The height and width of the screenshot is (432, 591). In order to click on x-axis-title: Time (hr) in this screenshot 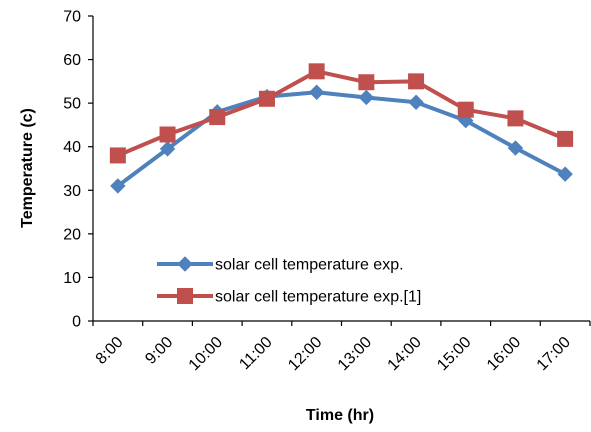, I will do `click(340, 415)`.